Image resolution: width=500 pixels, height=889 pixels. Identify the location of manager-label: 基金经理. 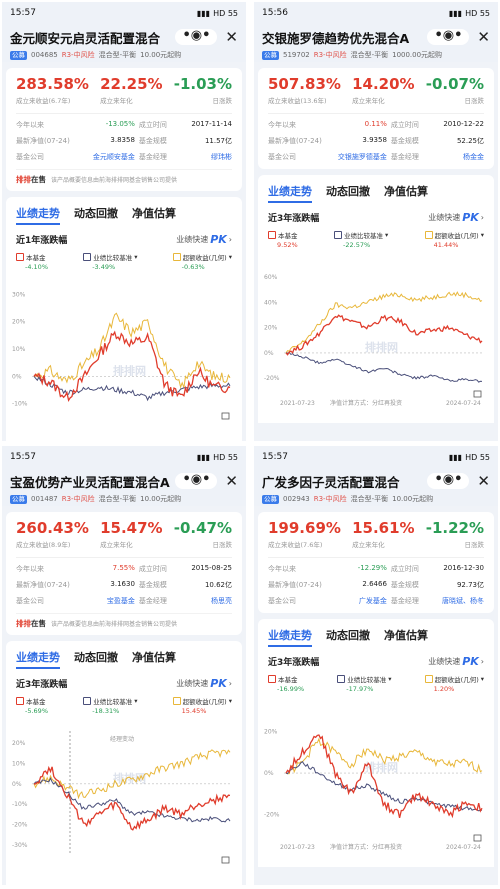
(404, 601).